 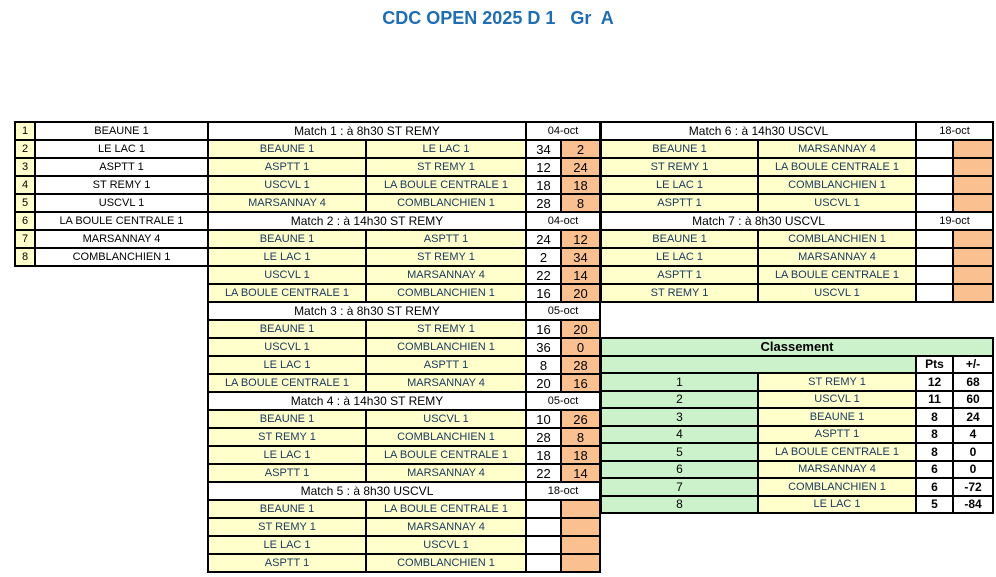 I want to click on standings-title-cell: Classement, so click(x=797, y=347).